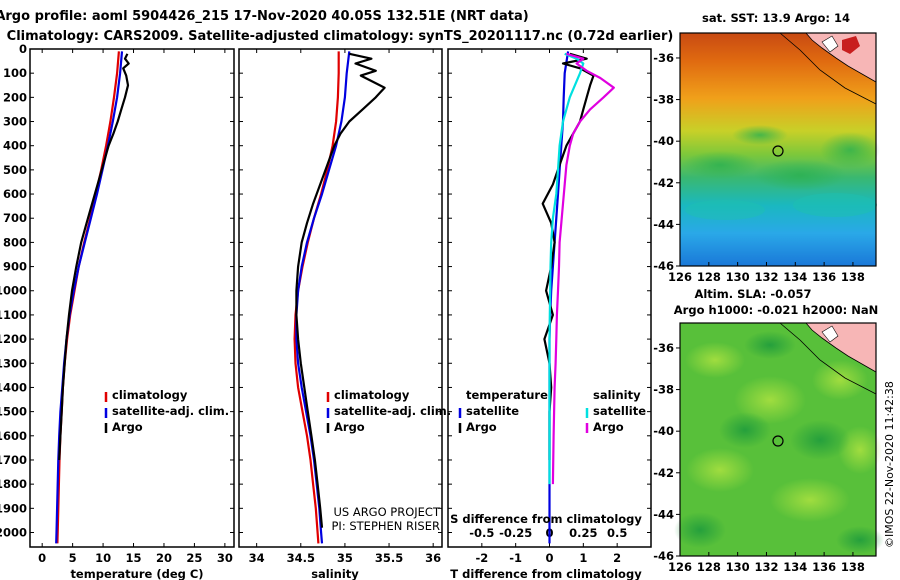 The height and width of the screenshot is (580, 900). What do you see at coordinates (663, 514) in the screenshot?
I see `lat-tick-label: -44` at bounding box center [663, 514].